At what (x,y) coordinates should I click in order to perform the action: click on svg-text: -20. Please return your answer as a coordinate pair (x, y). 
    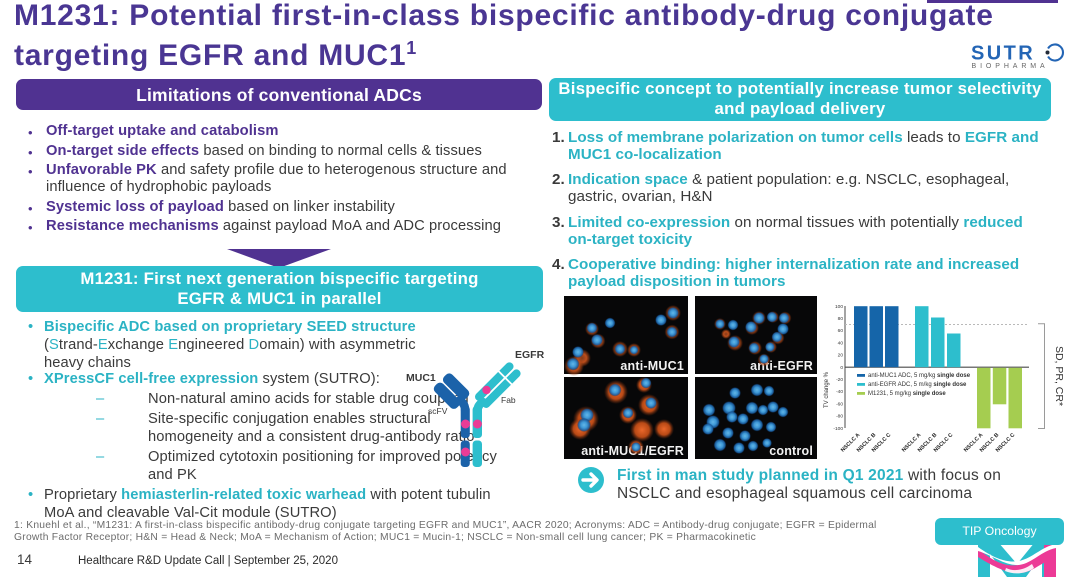
    Looking at the image, I should click on (839, 380).